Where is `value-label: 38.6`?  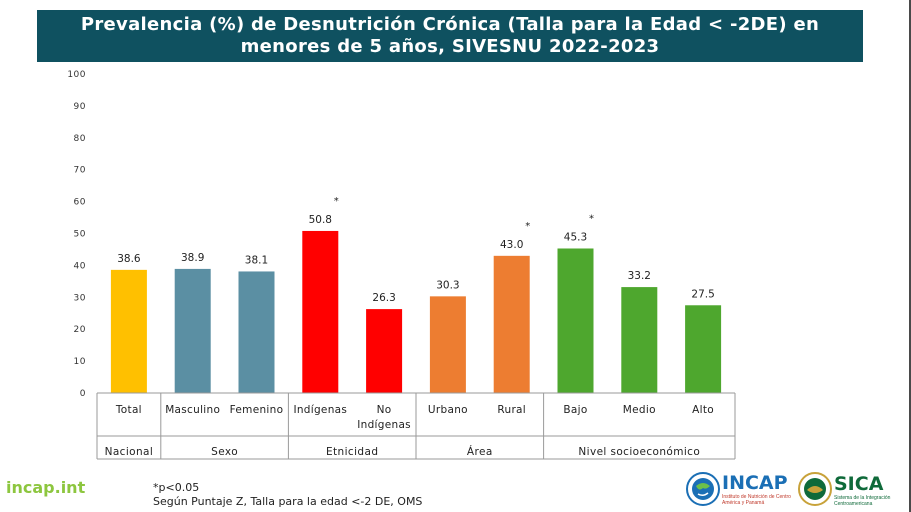 value-label: 38.6 is located at coordinates (129, 259).